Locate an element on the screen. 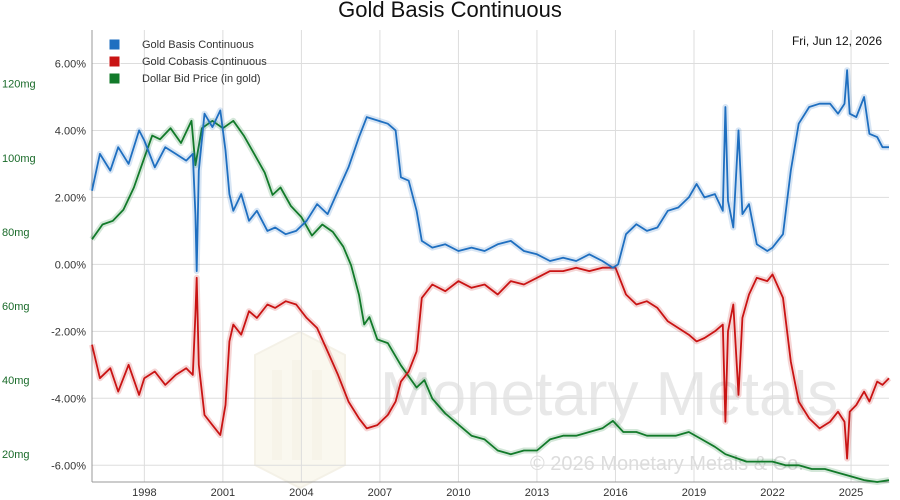  y-right-tick-label: -6.00% is located at coordinates (68, 466).